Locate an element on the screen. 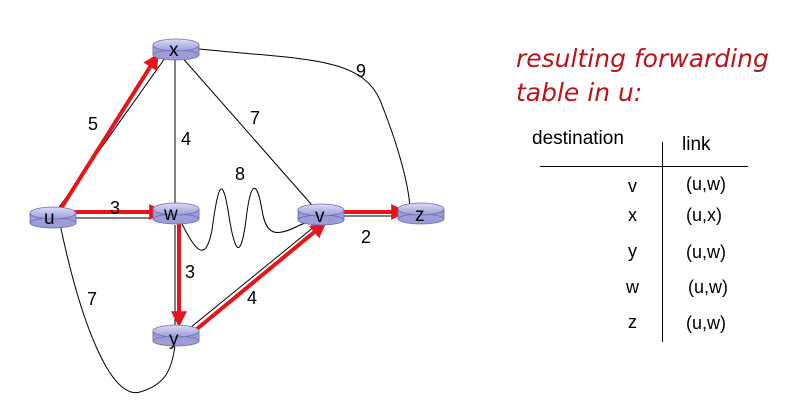 The image size is (786, 415). table-header-divider is located at coordinates (644, 166).